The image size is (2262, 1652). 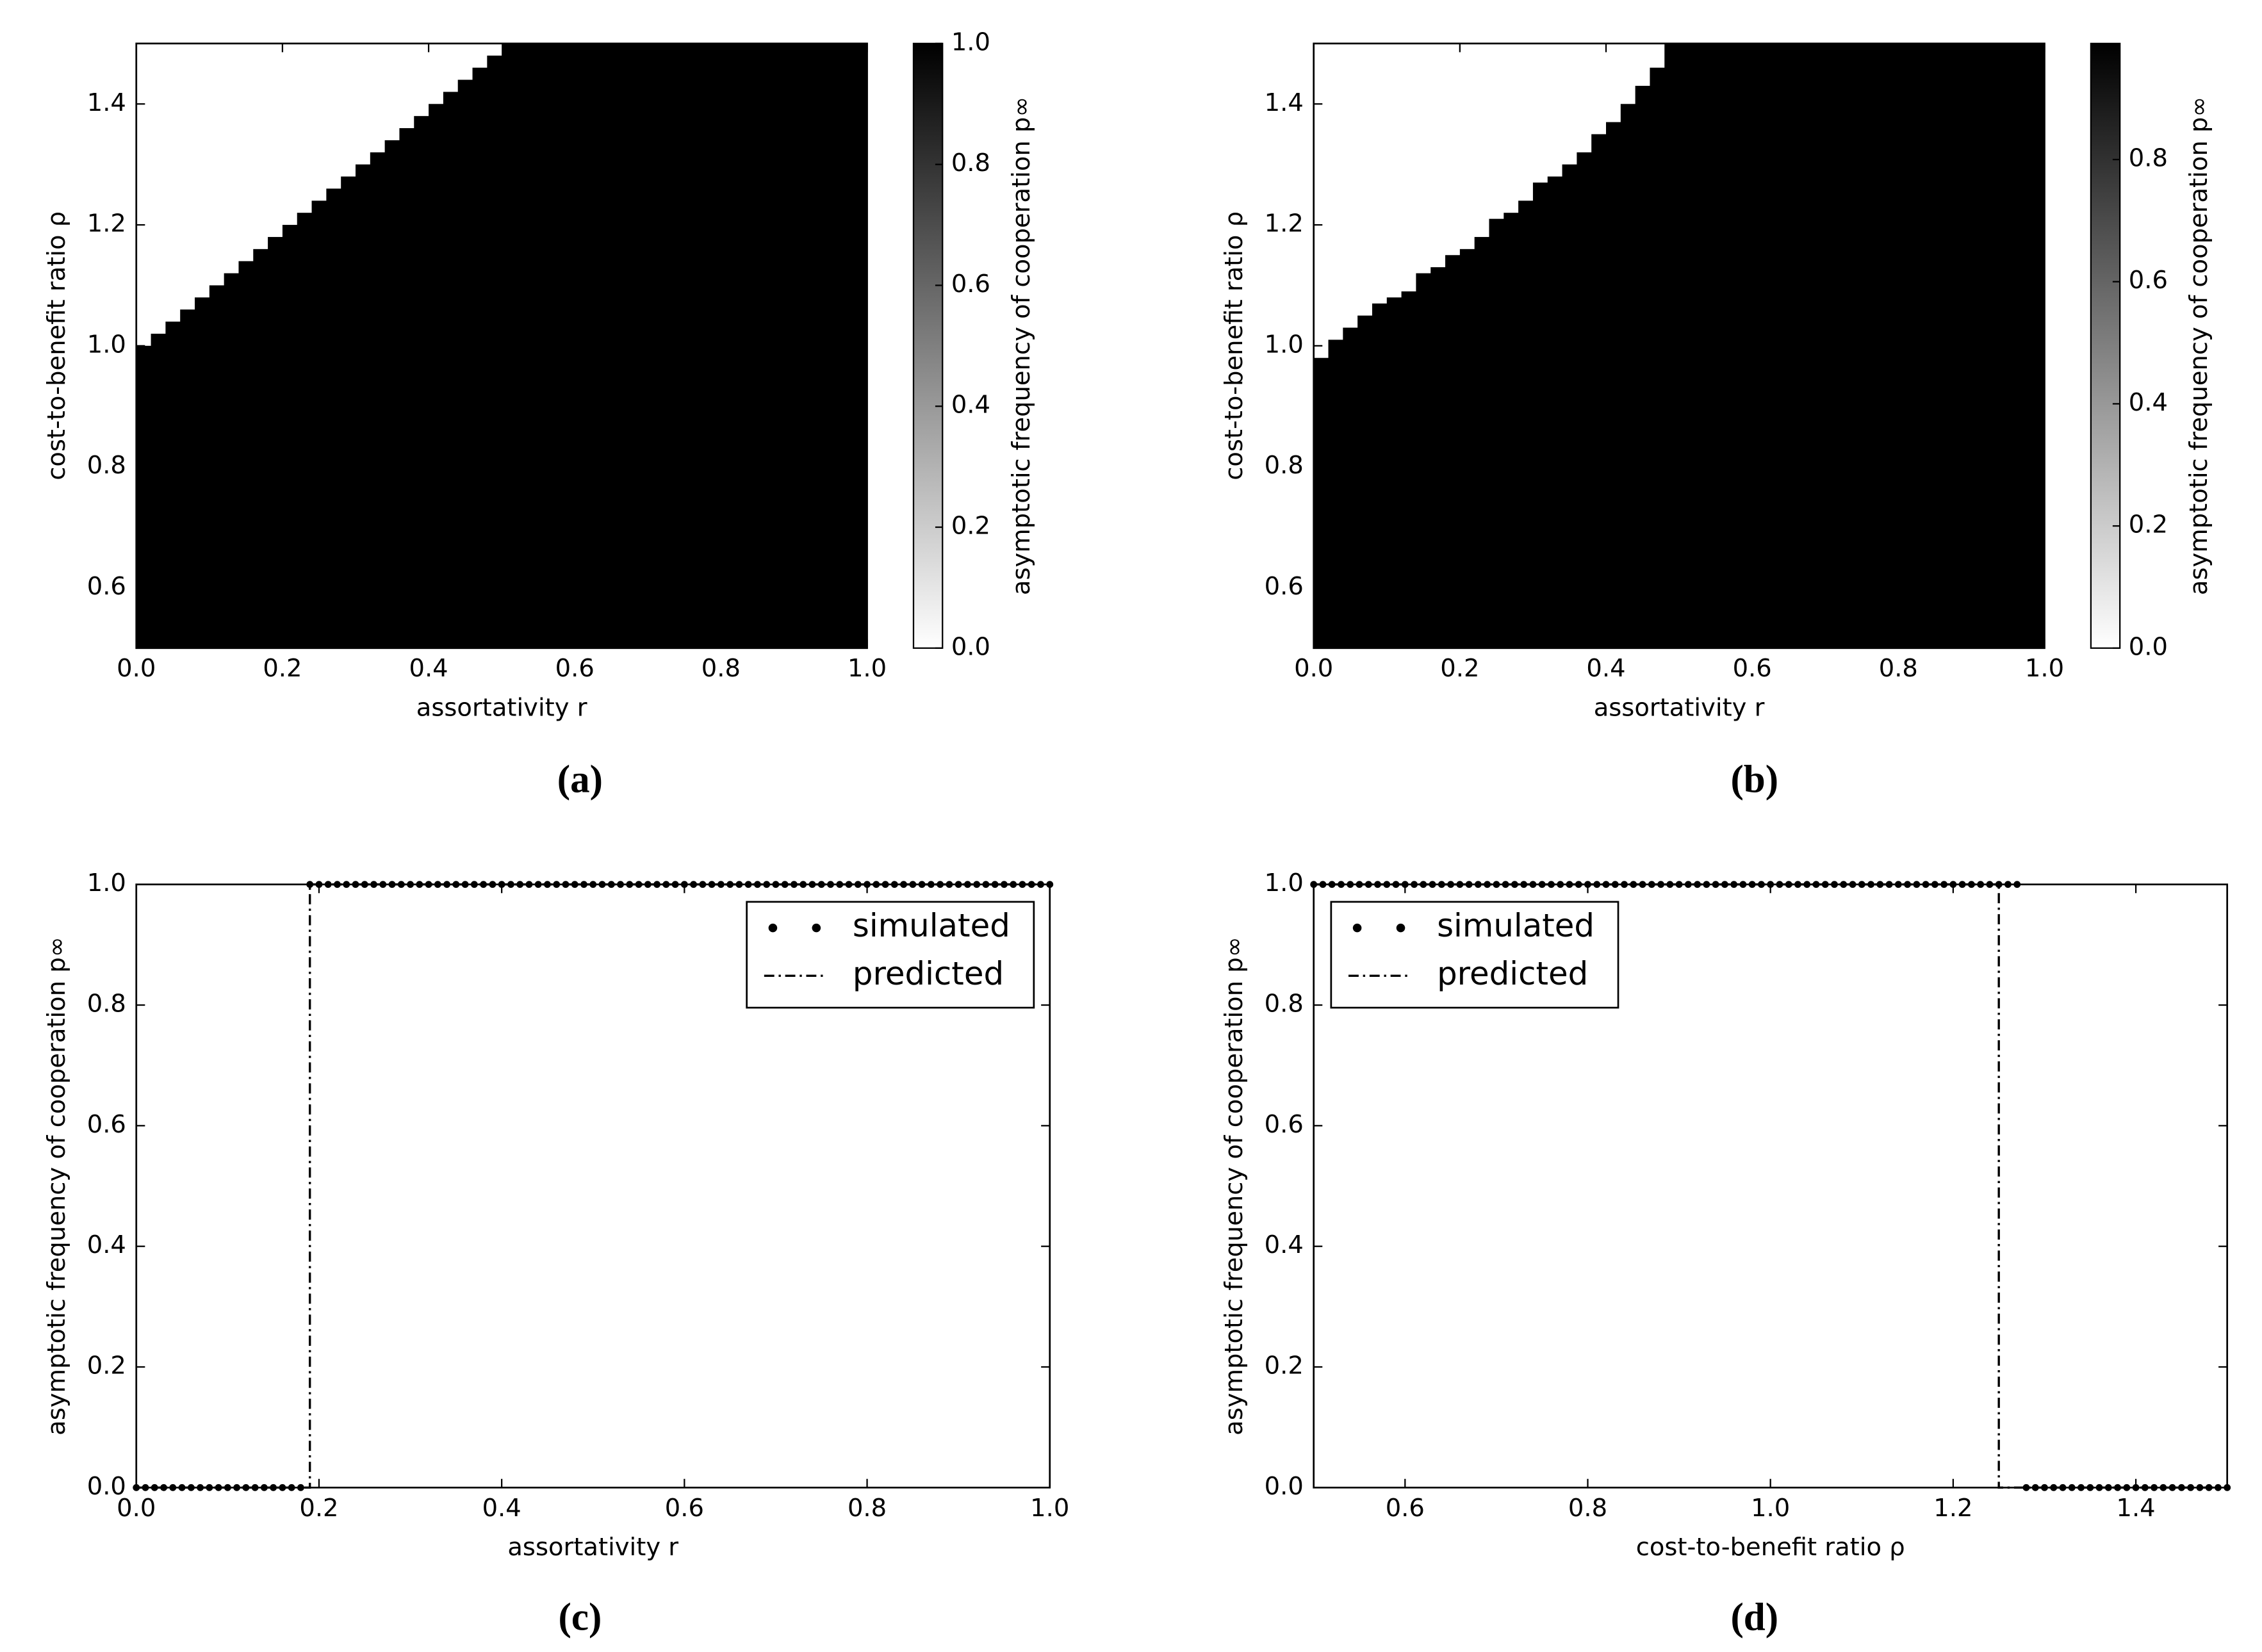 What do you see at coordinates (1285, 1486) in the screenshot?
I see `y-tick-label: 0.0` at bounding box center [1285, 1486].